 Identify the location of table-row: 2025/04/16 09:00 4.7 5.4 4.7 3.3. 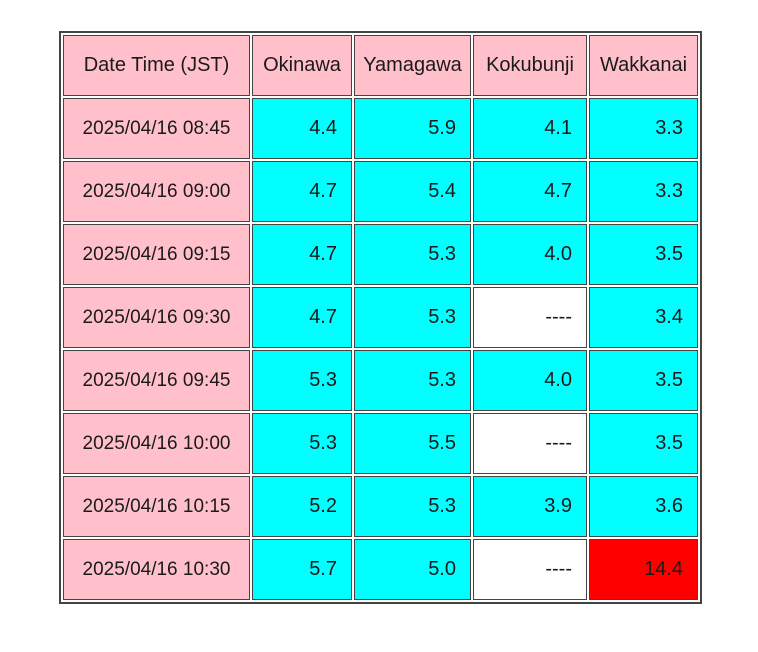
(380, 191).